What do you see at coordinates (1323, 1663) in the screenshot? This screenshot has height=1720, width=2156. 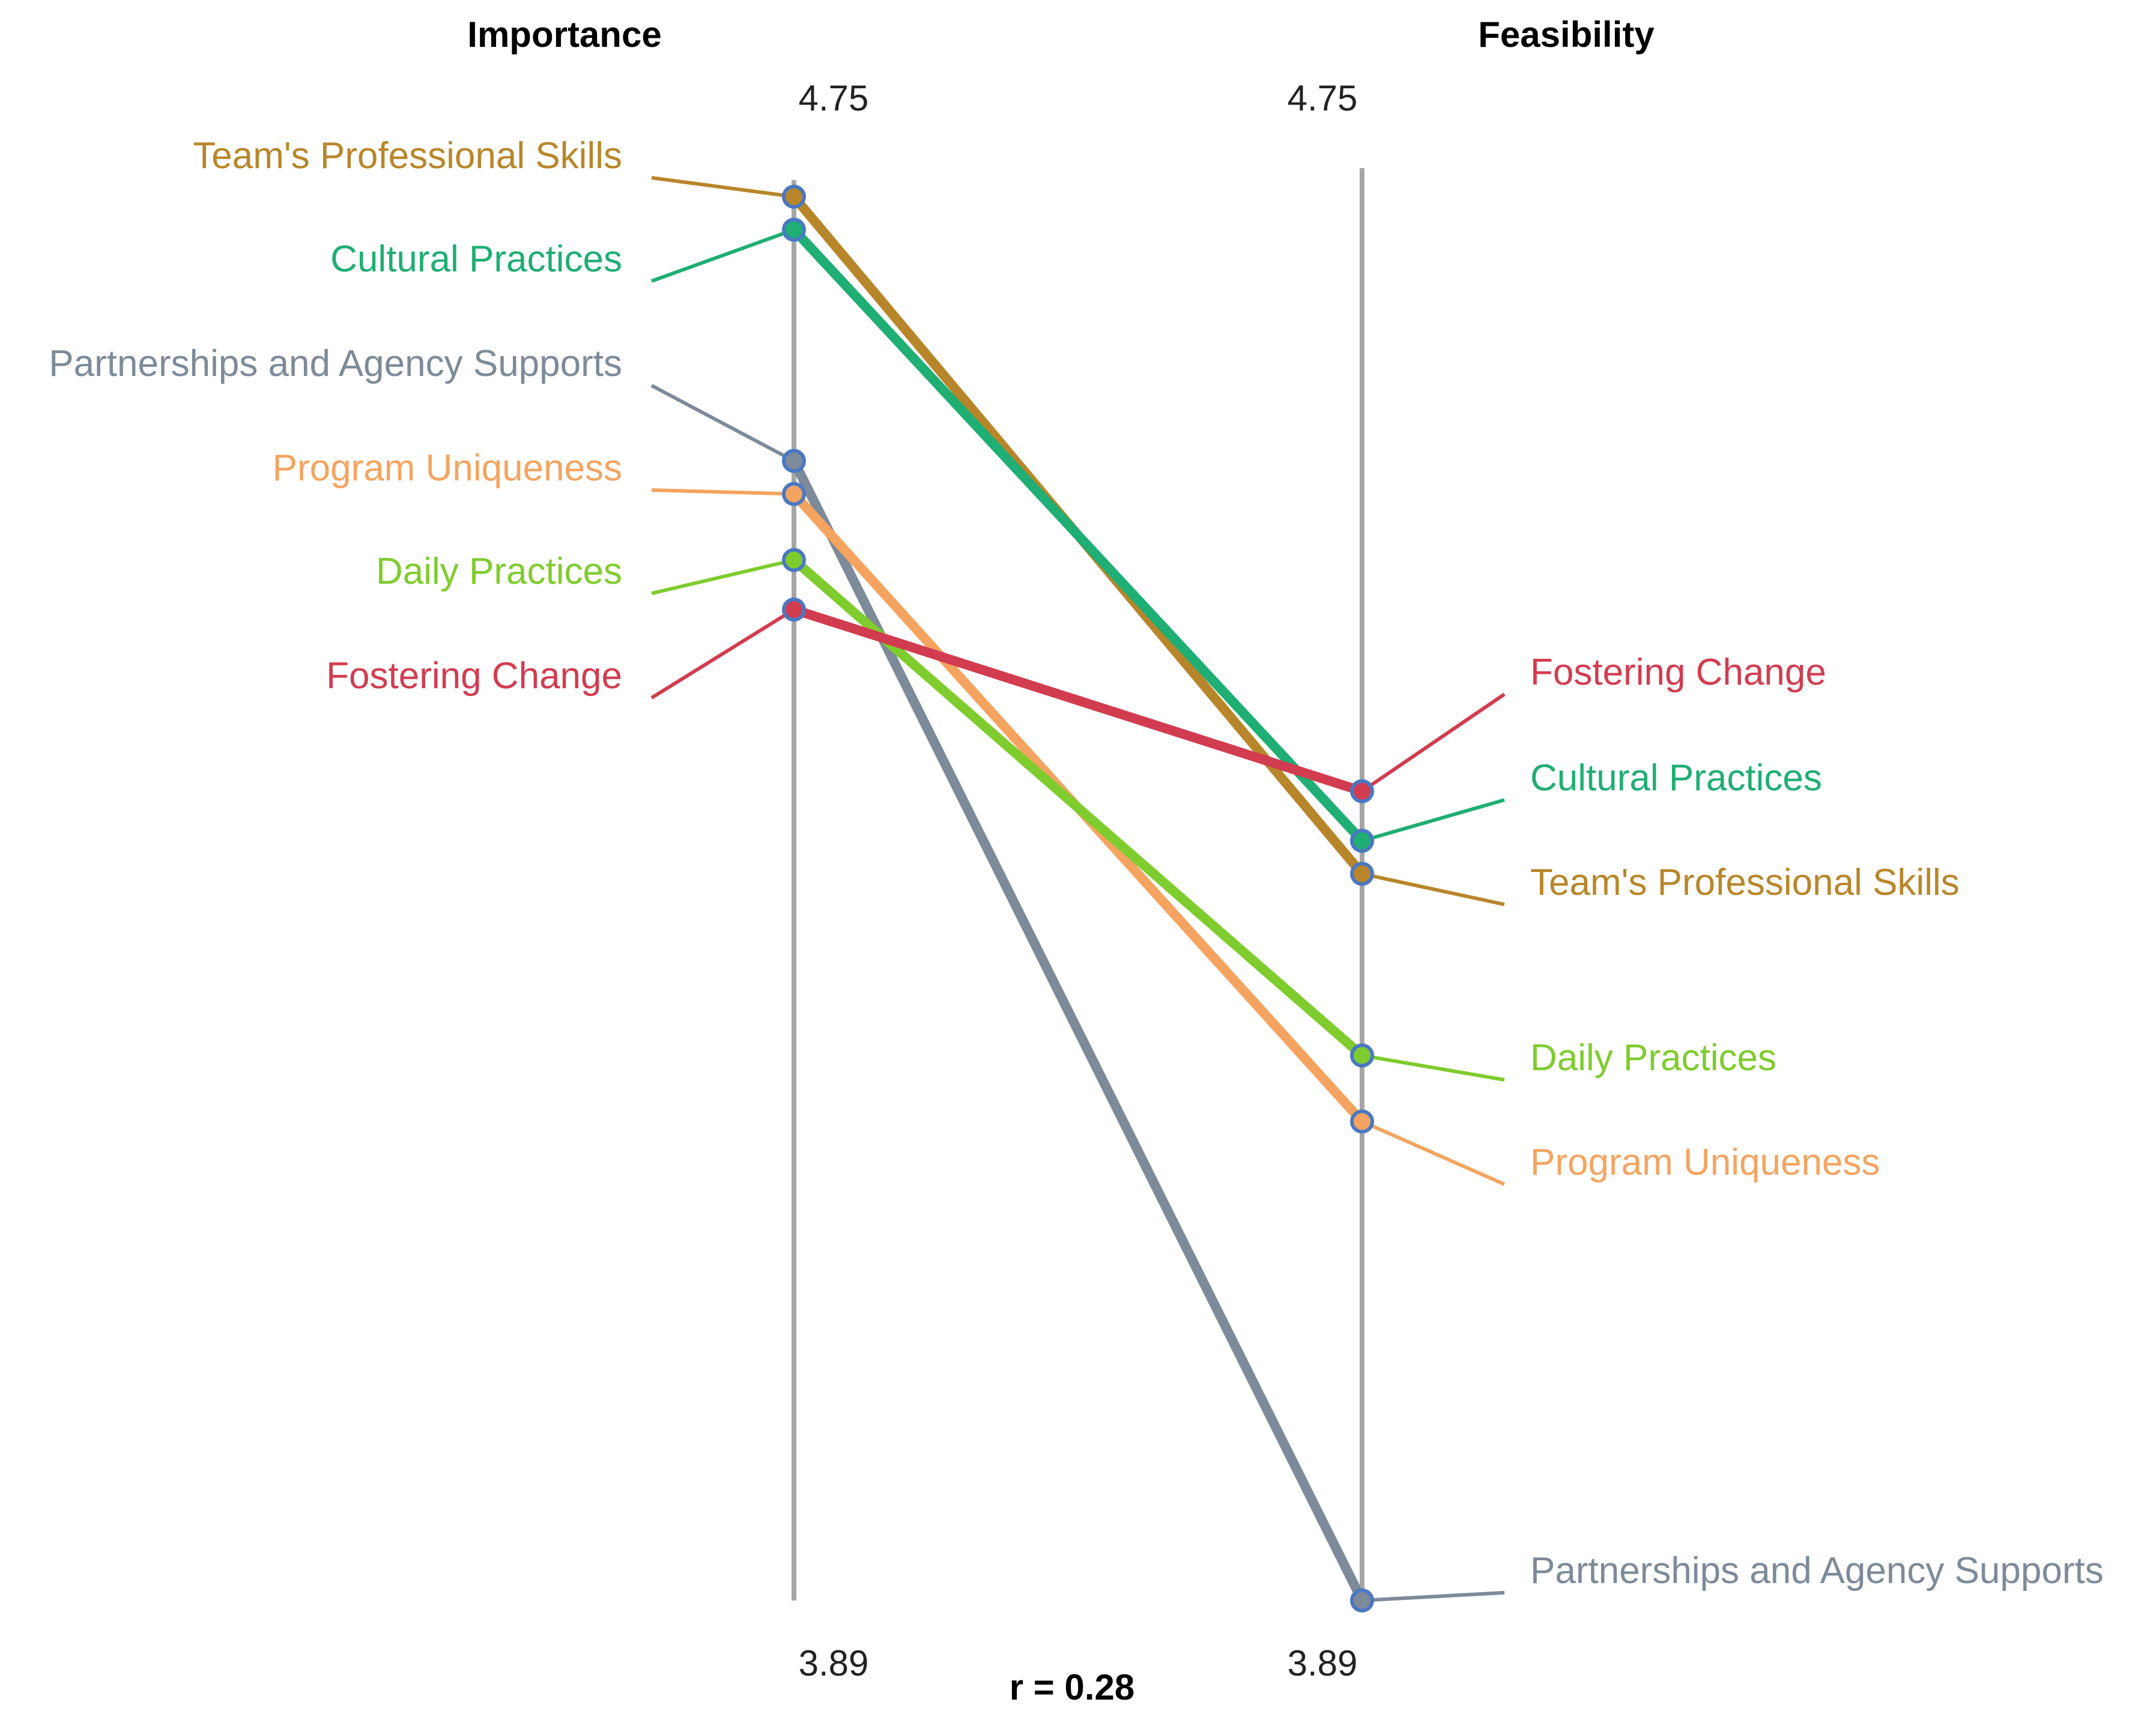 I see `feasibility-min-label: 3.89` at bounding box center [1323, 1663].